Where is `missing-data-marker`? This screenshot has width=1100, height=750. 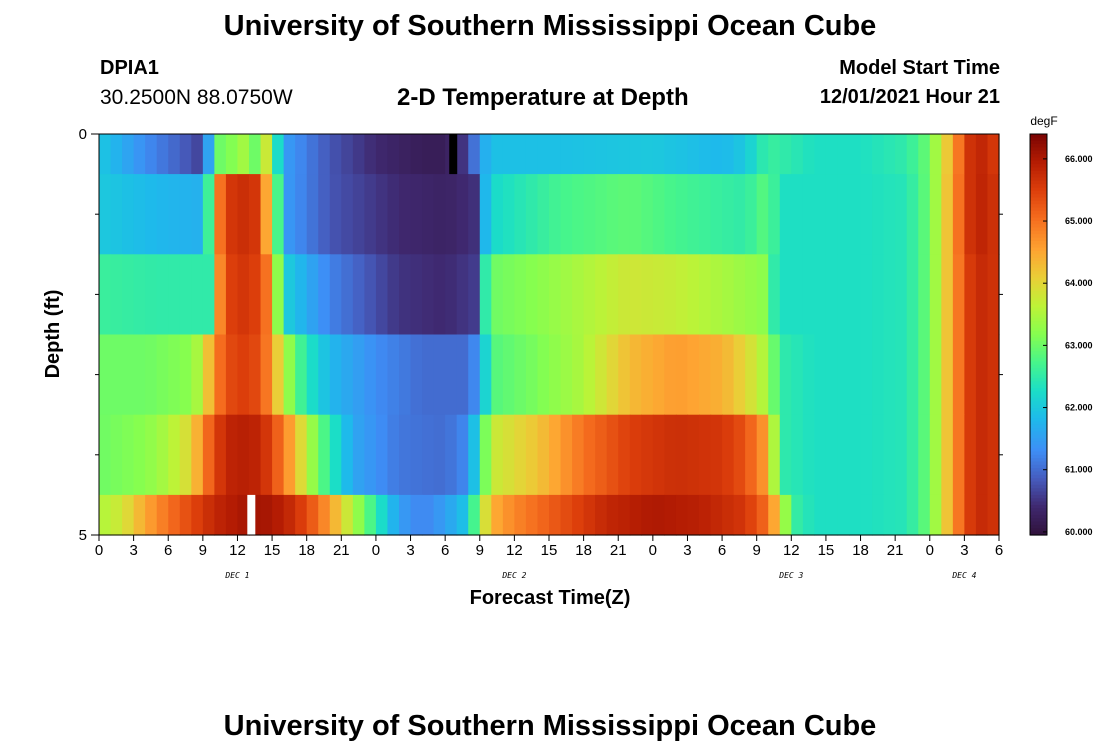
missing-data-marker is located at coordinates (453, 154).